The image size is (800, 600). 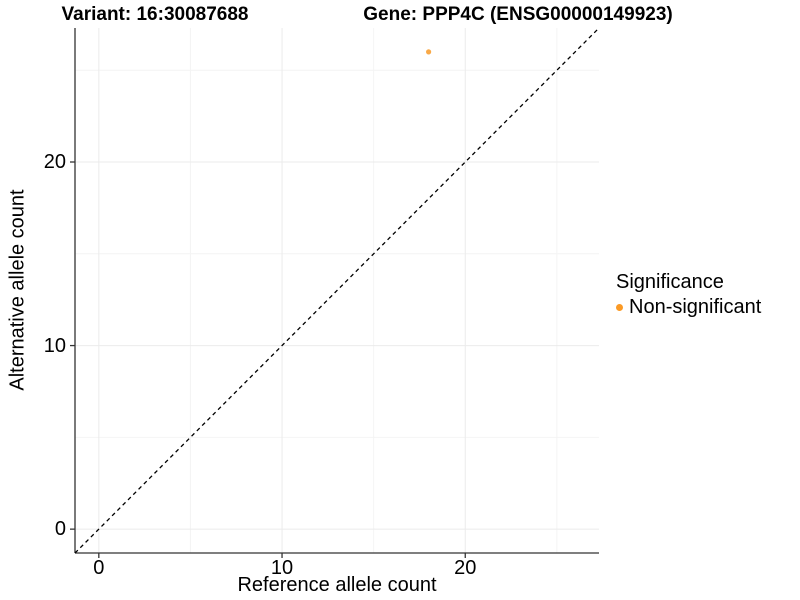 What do you see at coordinates (695, 307) in the screenshot?
I see `legend-item-label: Non-significant` at bounding box center [695, 307].